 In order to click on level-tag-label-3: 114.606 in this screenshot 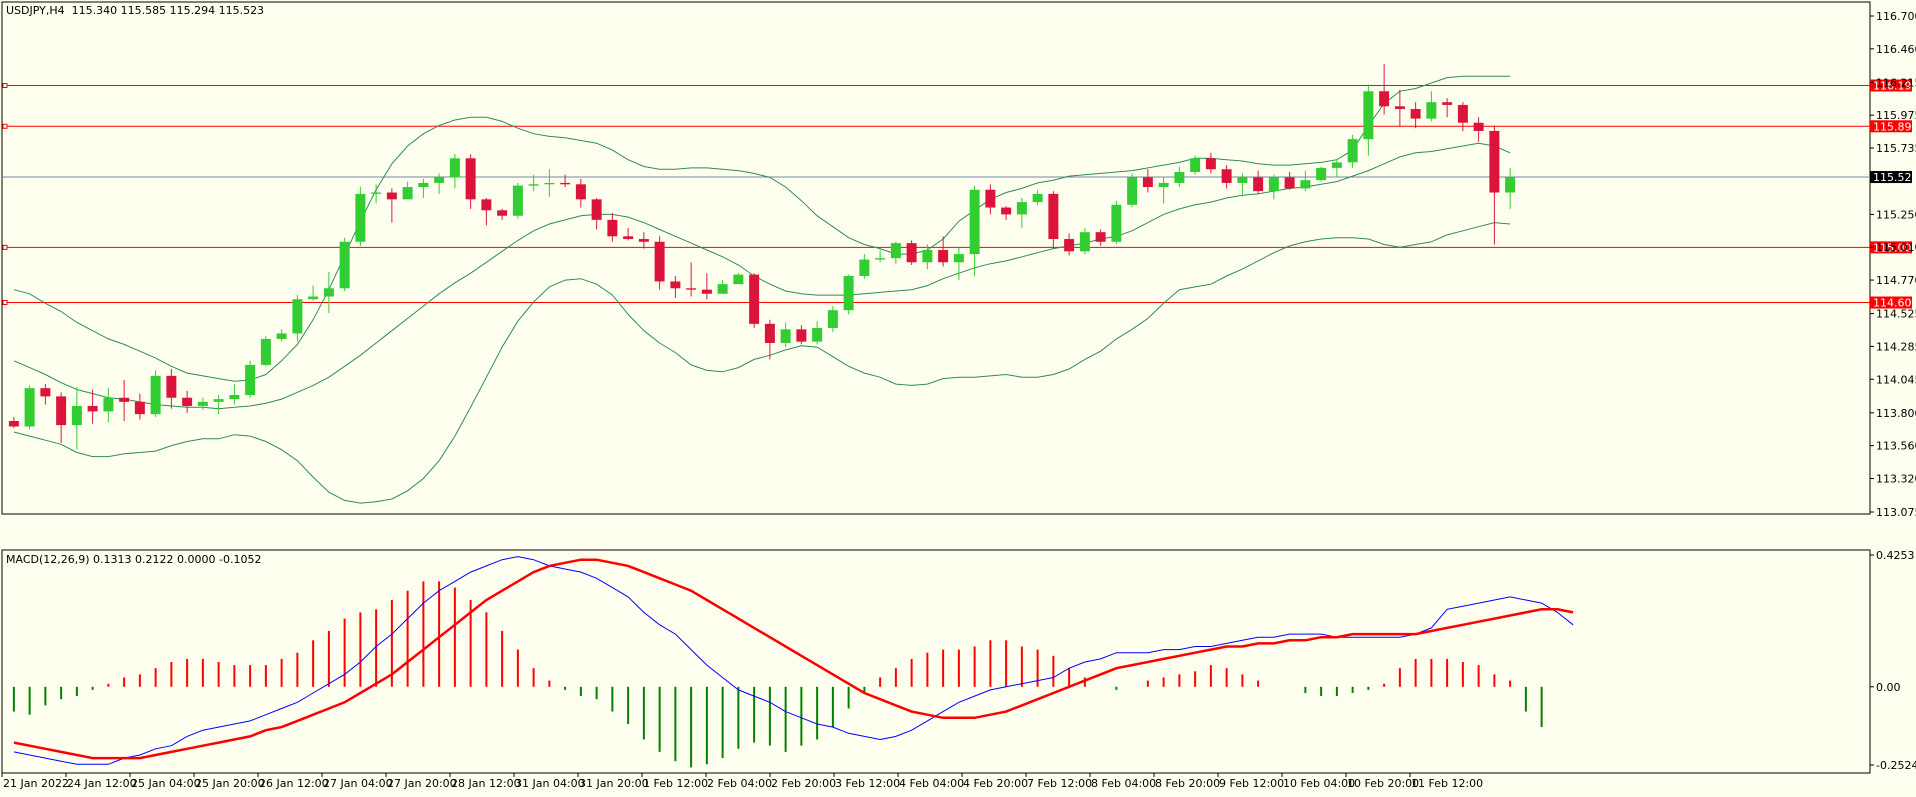, I will do `click(1894, 303)`.